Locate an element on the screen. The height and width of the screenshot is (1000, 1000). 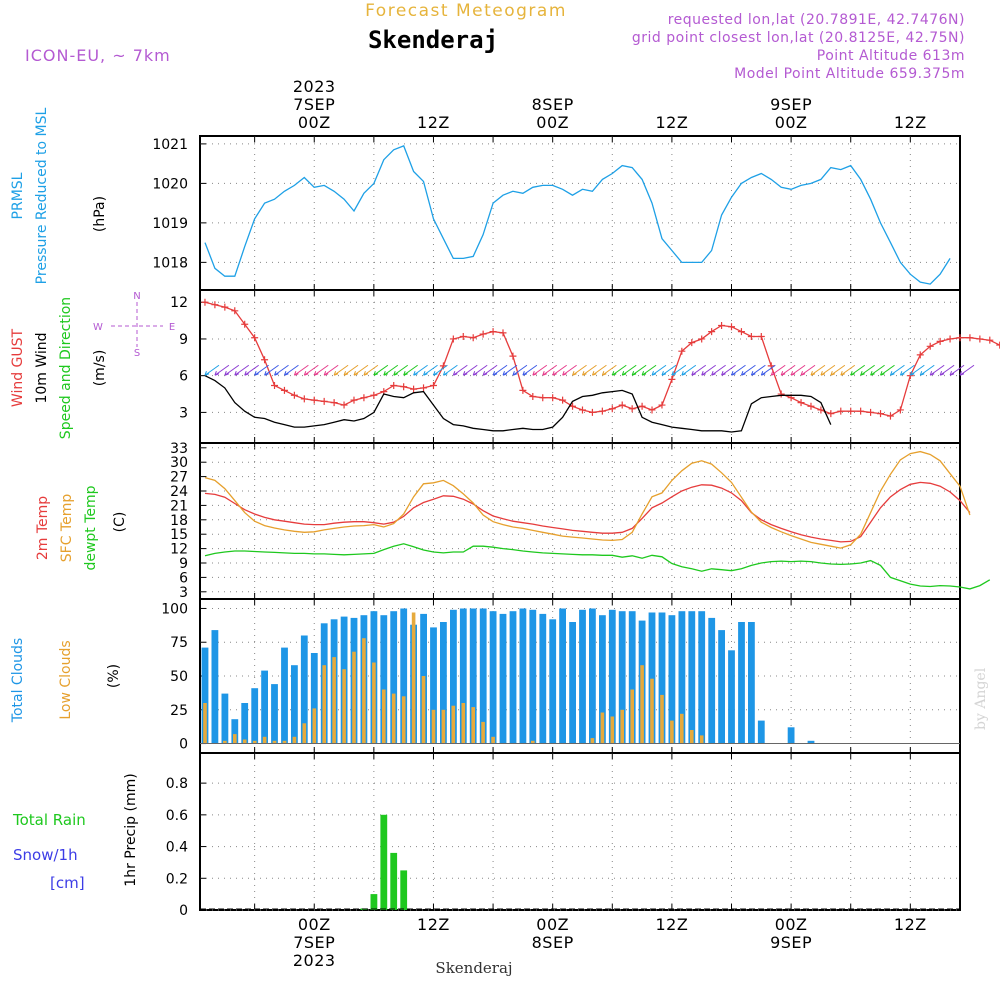
model-altitude: Model Point Altitude 659.375m is located at coordinates (849, 74).